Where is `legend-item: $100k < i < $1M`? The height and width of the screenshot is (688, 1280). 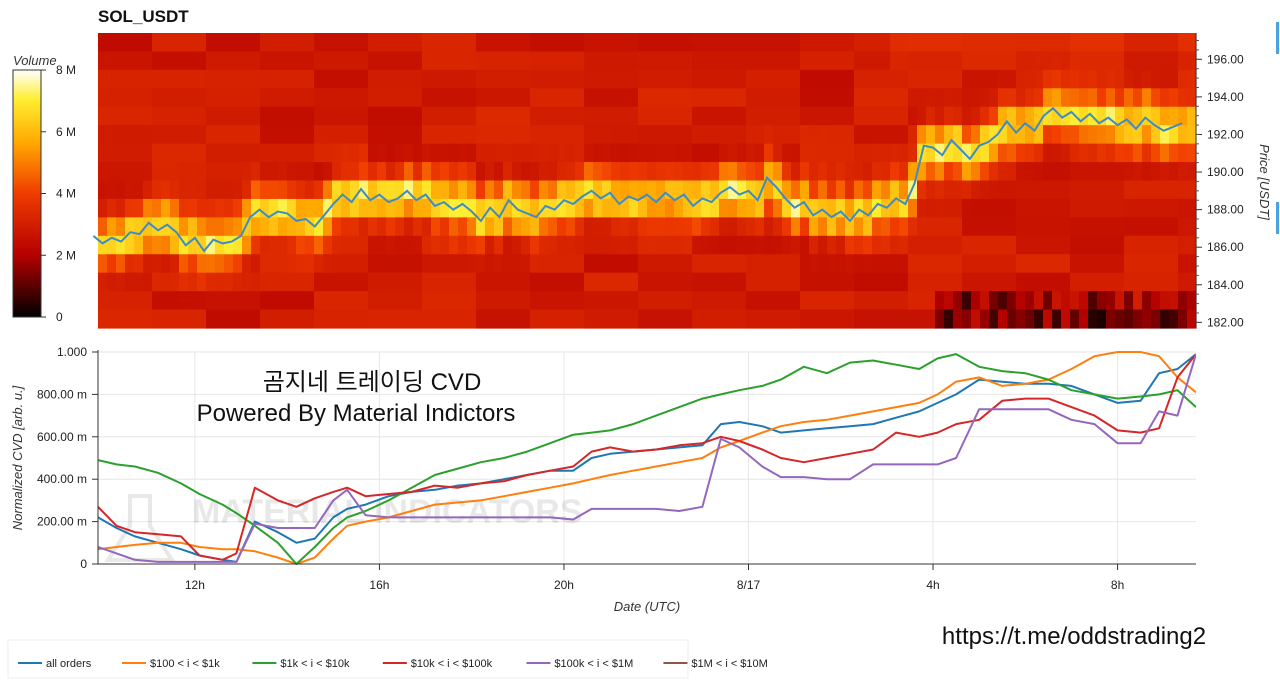 legend-item: $100k < i < $1M is located at coordinates (579, 664).